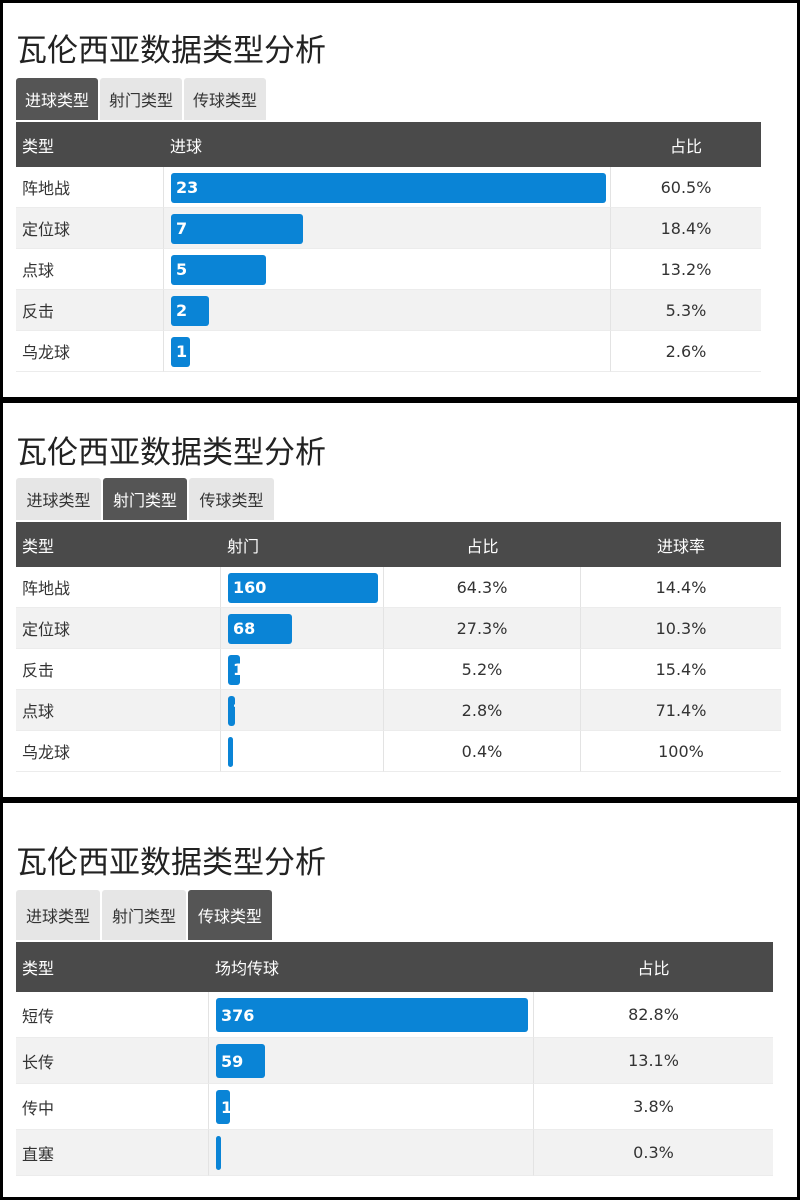  What do you see at coordinates (57, 99) in the screenshot?
I see `tab-active: 进球类型` at bounding box center [57, 99].